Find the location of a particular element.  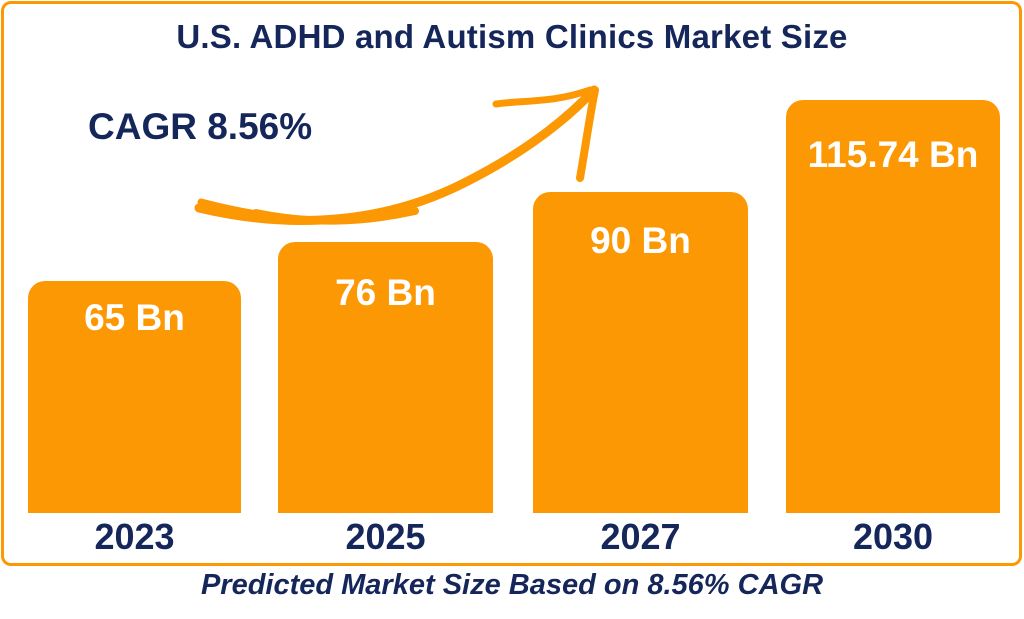

axis-label-2027: 2027 is located at coordinates (640, 536).